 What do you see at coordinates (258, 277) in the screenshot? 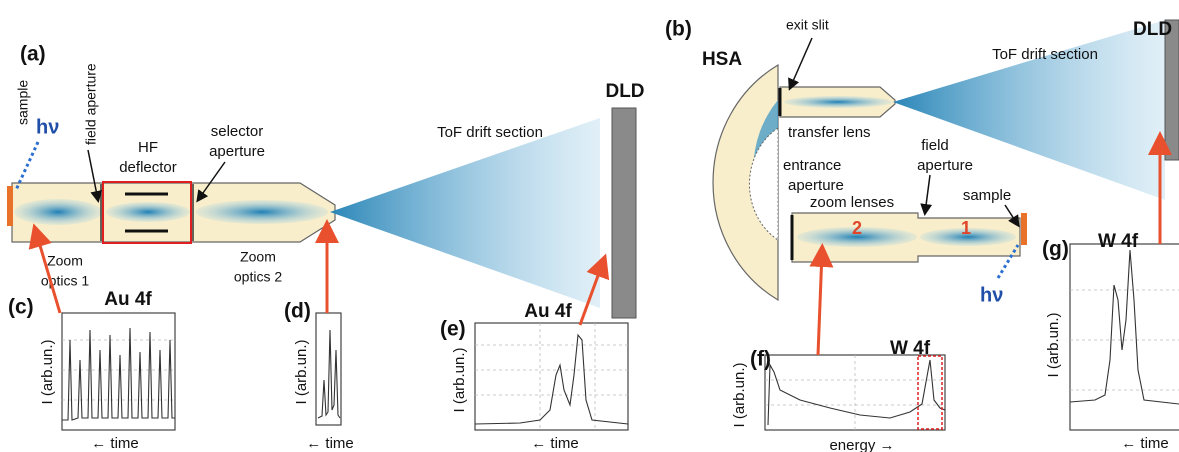
I see `zoom-label: optics 2` at bounding box center [258, 277].